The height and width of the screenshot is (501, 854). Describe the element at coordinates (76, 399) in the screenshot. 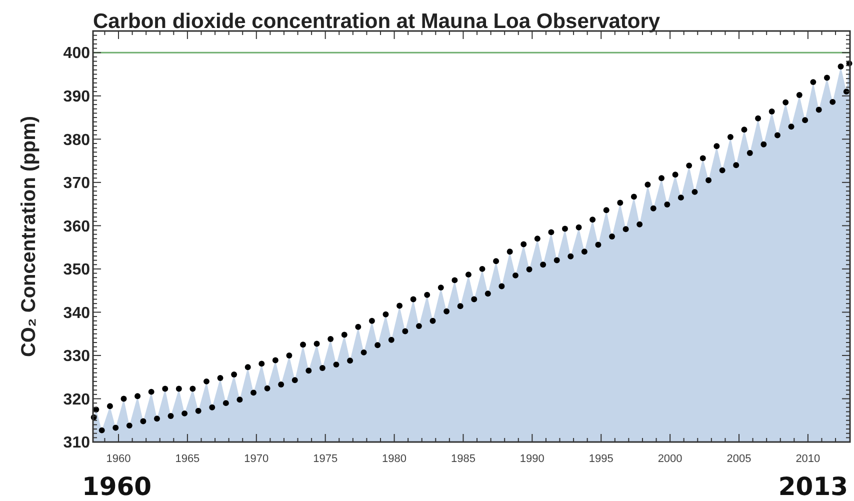

I see `y-tick-label: 320` at that location.